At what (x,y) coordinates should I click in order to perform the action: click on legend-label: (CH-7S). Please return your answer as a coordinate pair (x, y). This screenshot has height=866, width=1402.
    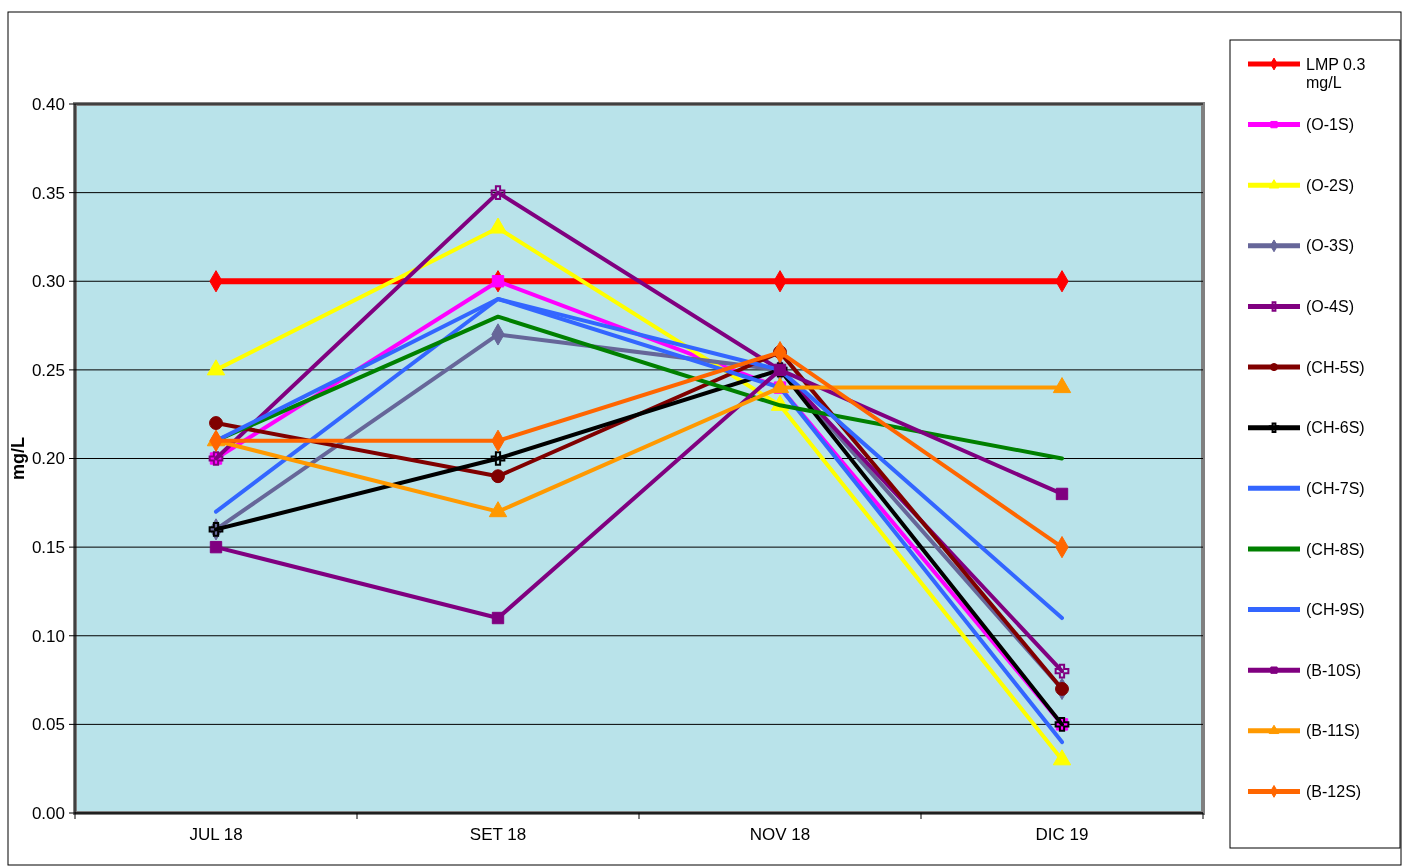
    Looking at the image, I should click on (1335, 488).